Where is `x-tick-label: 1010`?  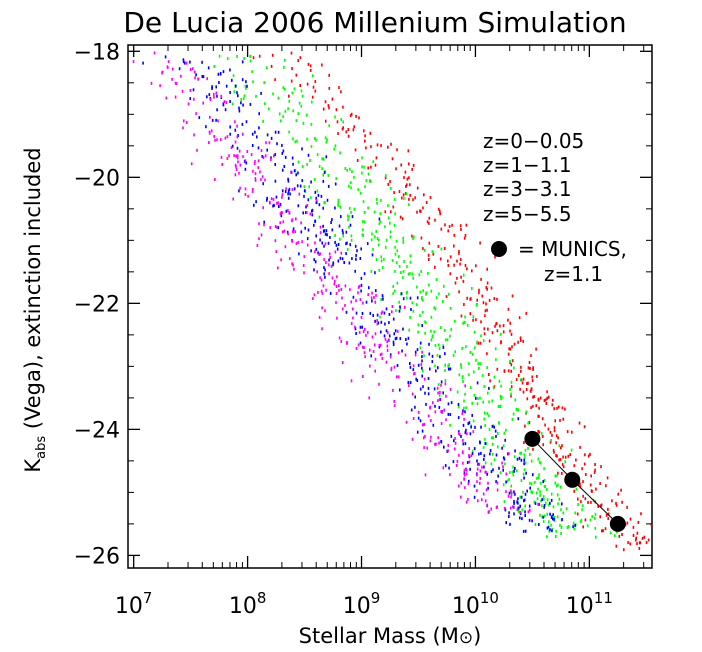
x-tick-label: 1010 is located at coordinates (475, 604).